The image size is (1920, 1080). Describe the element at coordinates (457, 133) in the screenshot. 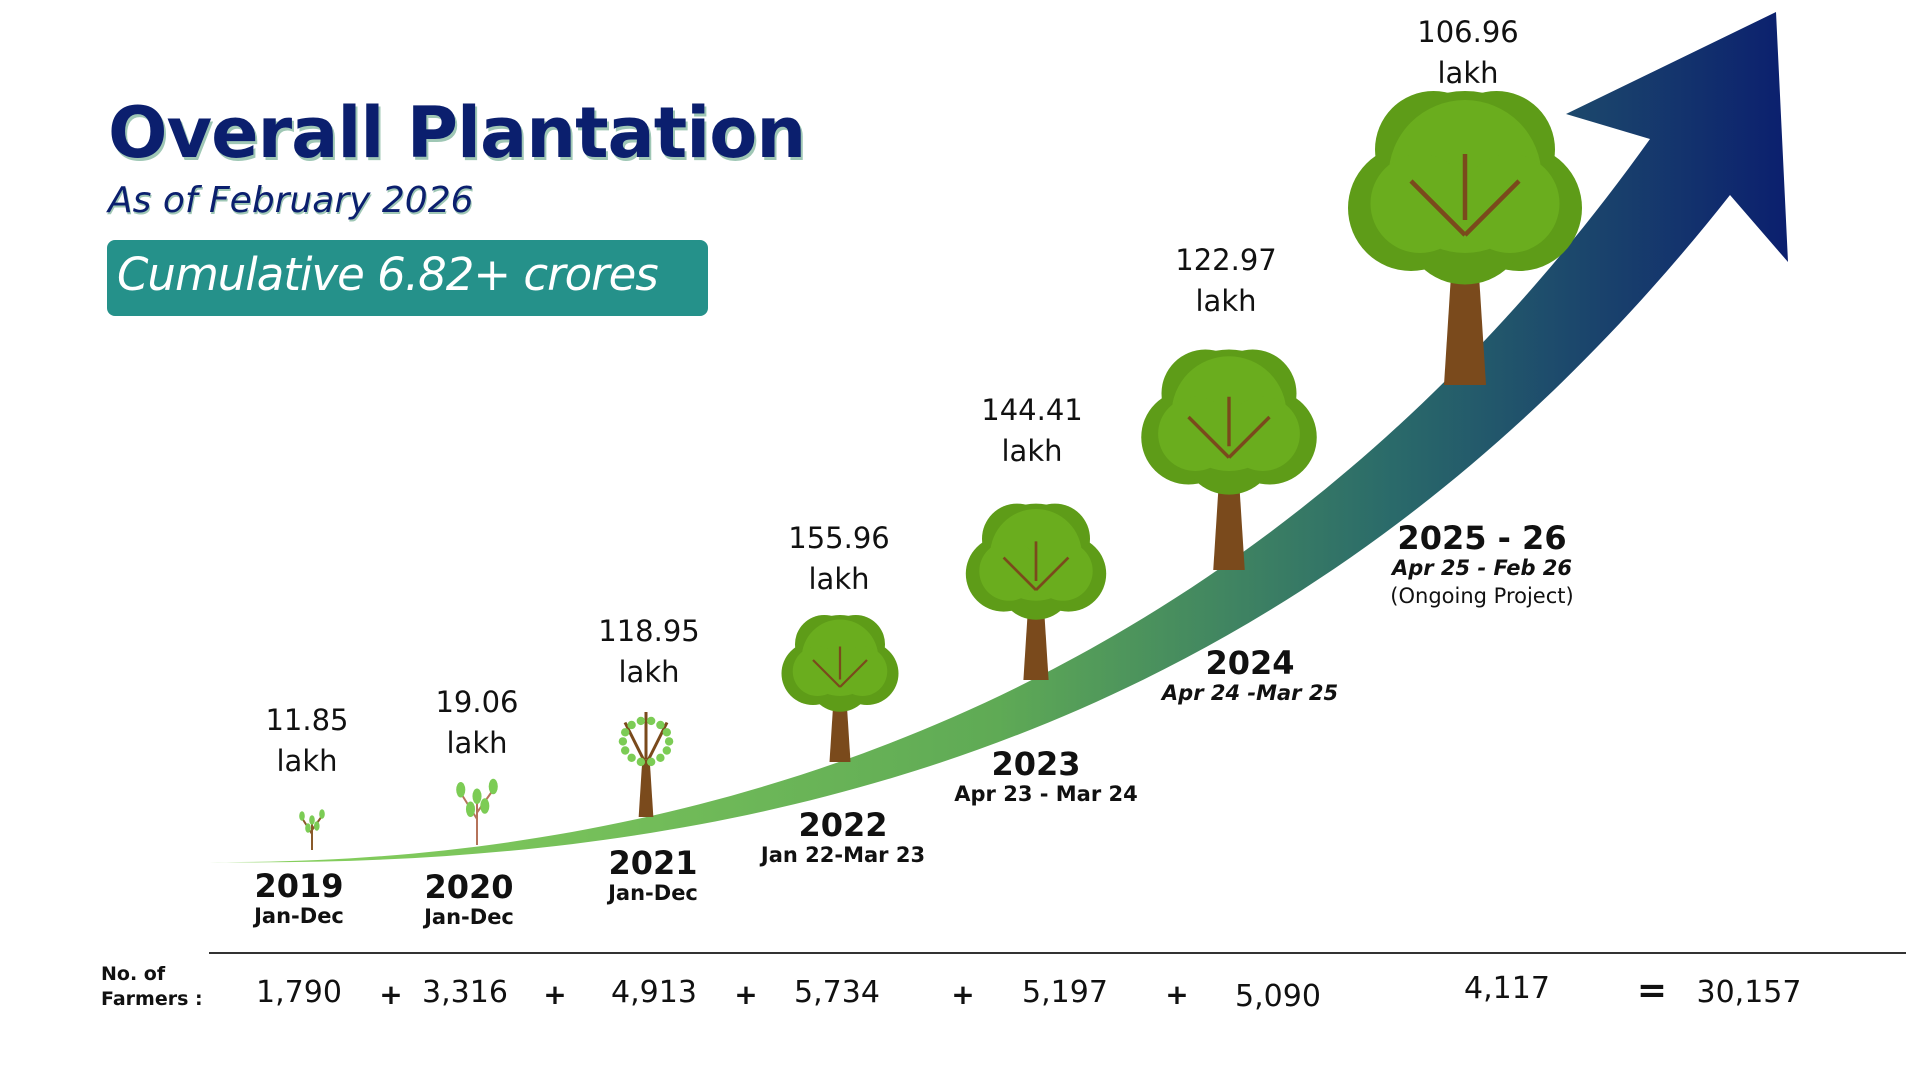

I see `page-title: Overall Plantation` at that location.